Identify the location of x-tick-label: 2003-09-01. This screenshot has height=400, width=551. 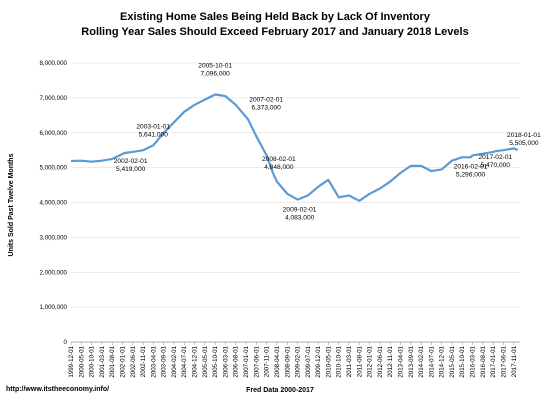
(164, 361).